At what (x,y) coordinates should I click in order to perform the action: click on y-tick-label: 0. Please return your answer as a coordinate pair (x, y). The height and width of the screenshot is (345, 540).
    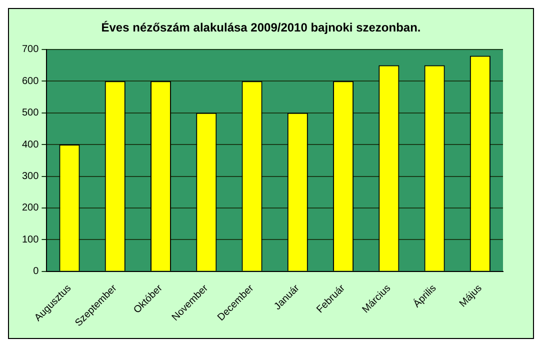
    Looking at the image, I should click on (36, 272).